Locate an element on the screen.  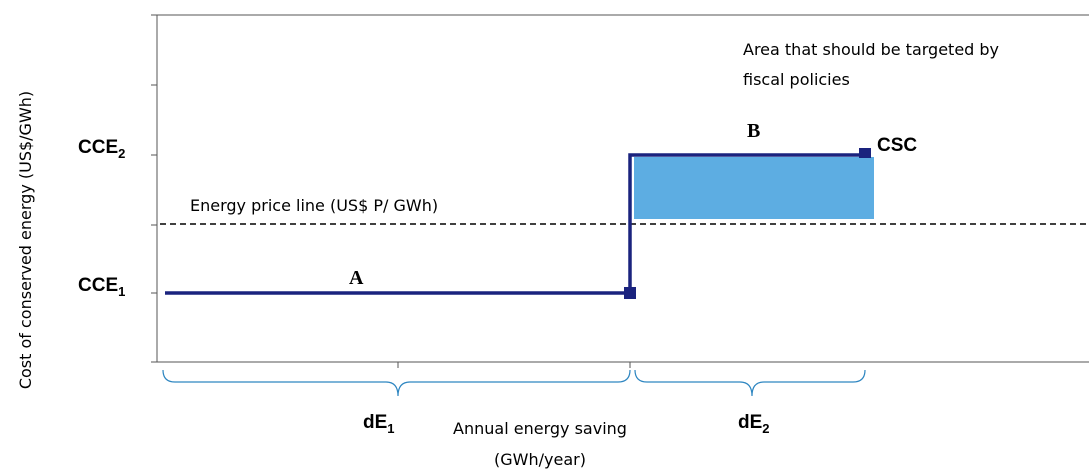
interval-label: dE1 is located at coordinates (379, 424).